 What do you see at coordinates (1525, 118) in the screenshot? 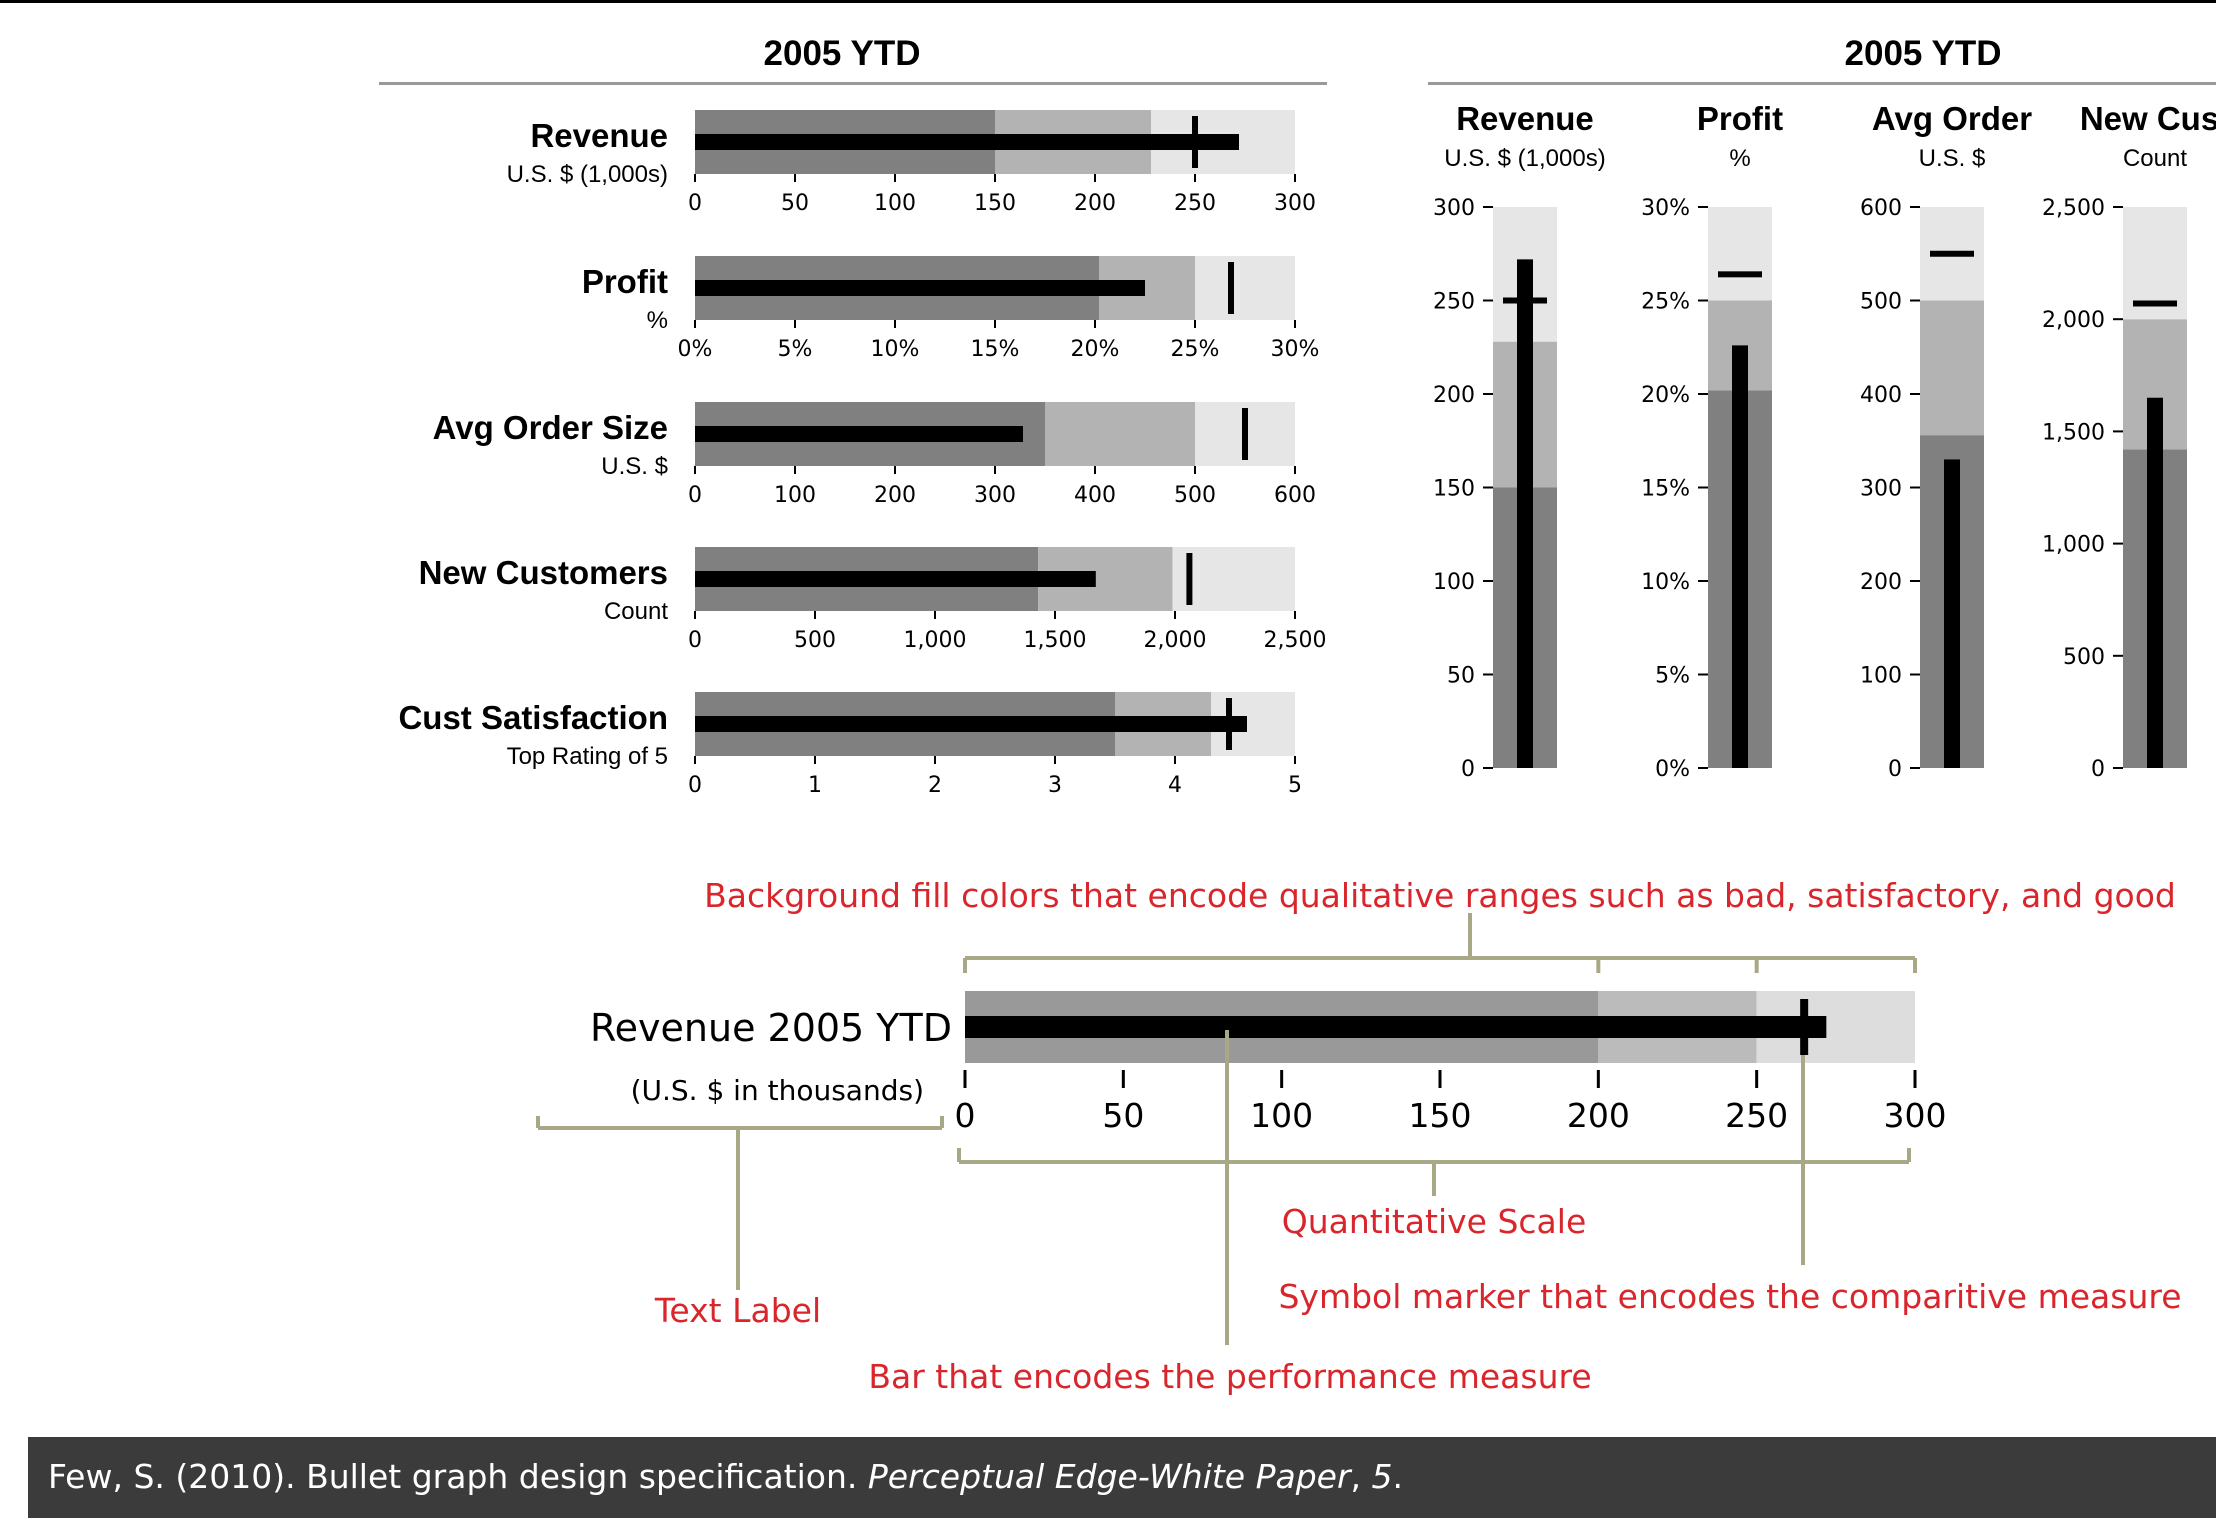
I see `v-revenue-label: Revenue` at bounding box center [1525, 118].